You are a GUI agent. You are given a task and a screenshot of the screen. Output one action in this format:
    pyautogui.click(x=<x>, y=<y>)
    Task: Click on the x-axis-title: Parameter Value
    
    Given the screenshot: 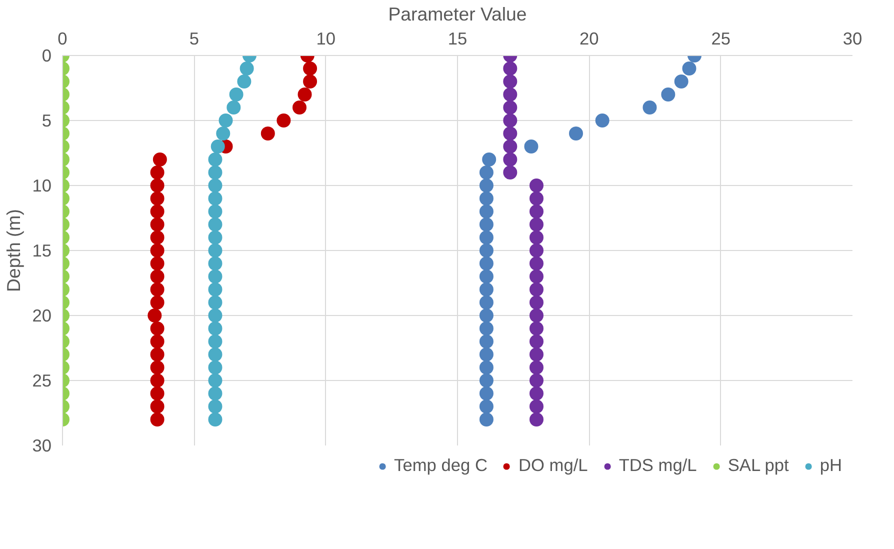 What is the action you would take?
    pyautogui.click(x=457, y=14)
    